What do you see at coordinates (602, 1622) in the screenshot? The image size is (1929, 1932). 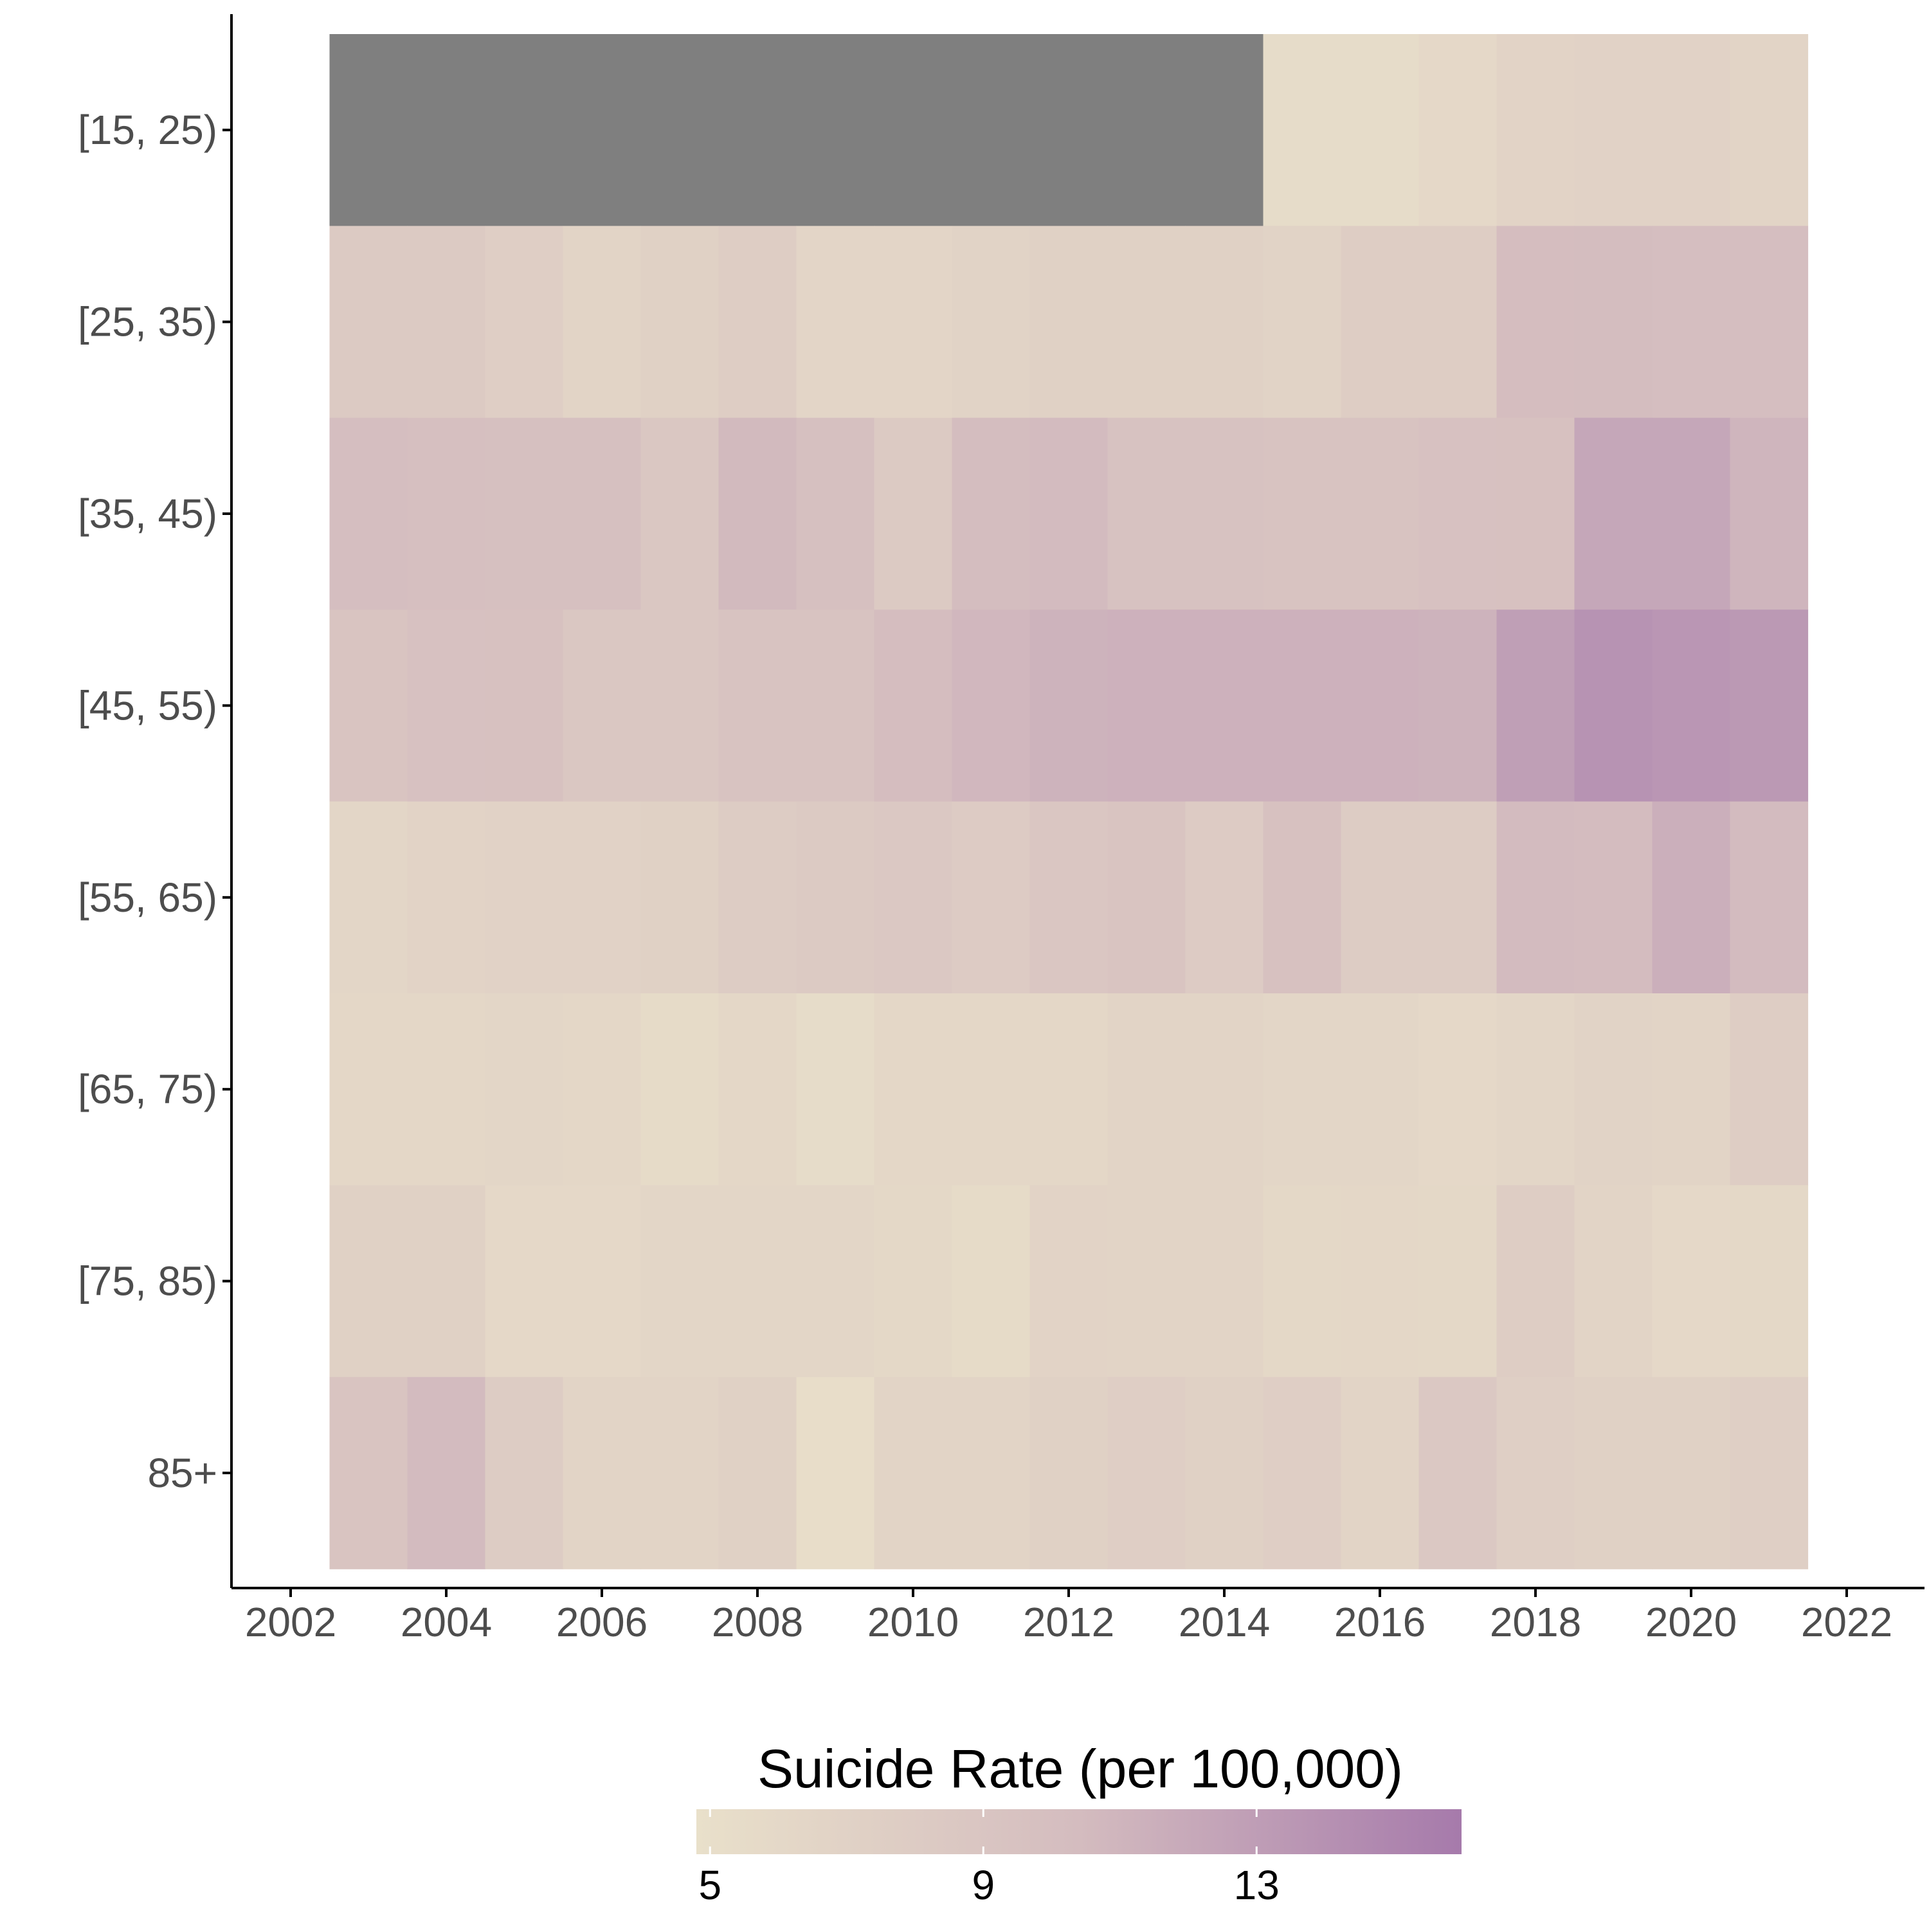 I see `x-axis-tick-label: 2006` at bounding box center [602, 1622].